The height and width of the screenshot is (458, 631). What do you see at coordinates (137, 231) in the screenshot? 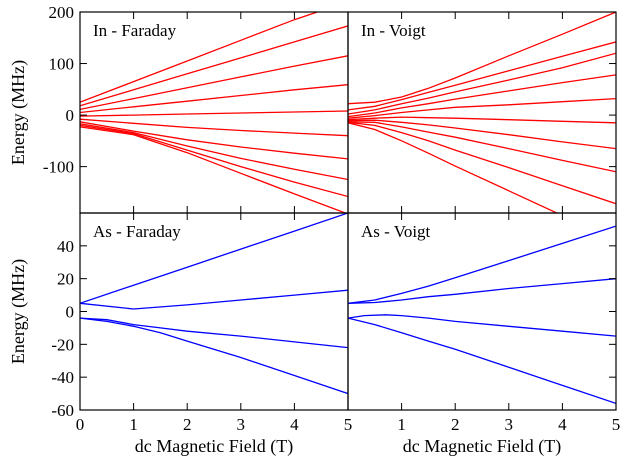
I see `panel-title: As - Faraday` at bounding box center [137, 231].